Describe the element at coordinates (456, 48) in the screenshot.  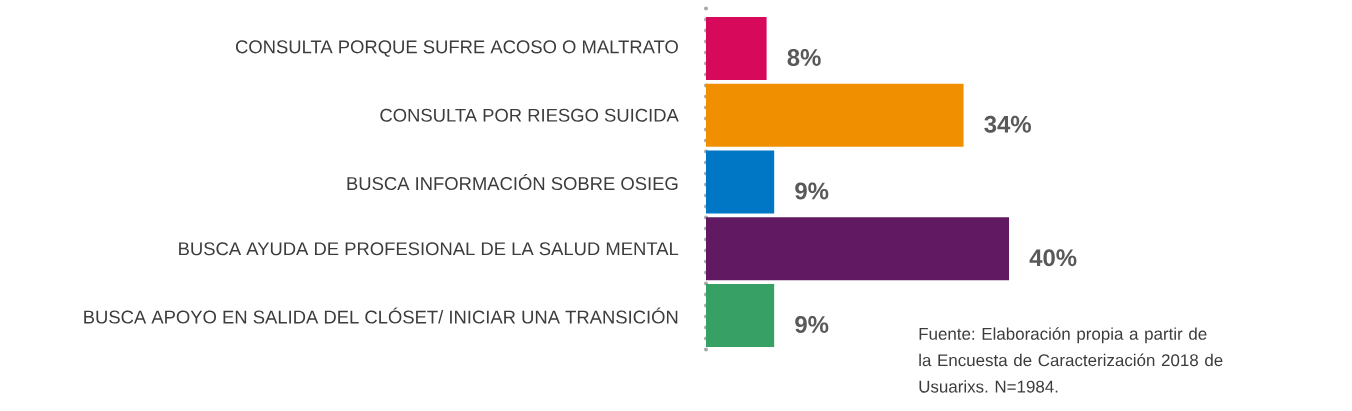
I see `y-tick-label: CONSULTA PORQUE SUFRE ACOSO O MALTRATO` at that location.